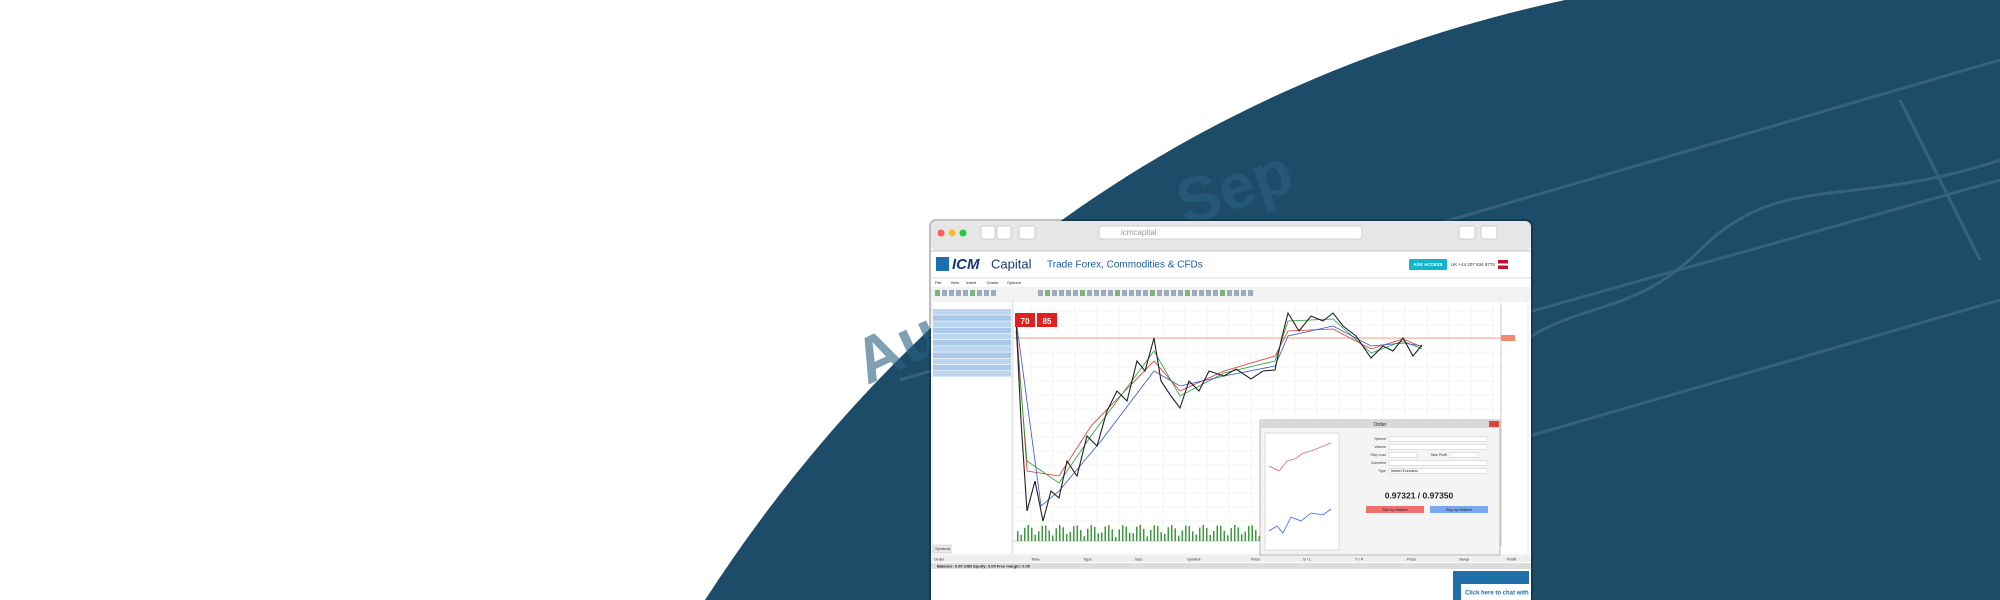  I want to click on quote-panel: 70 85, so click(1036, 320).